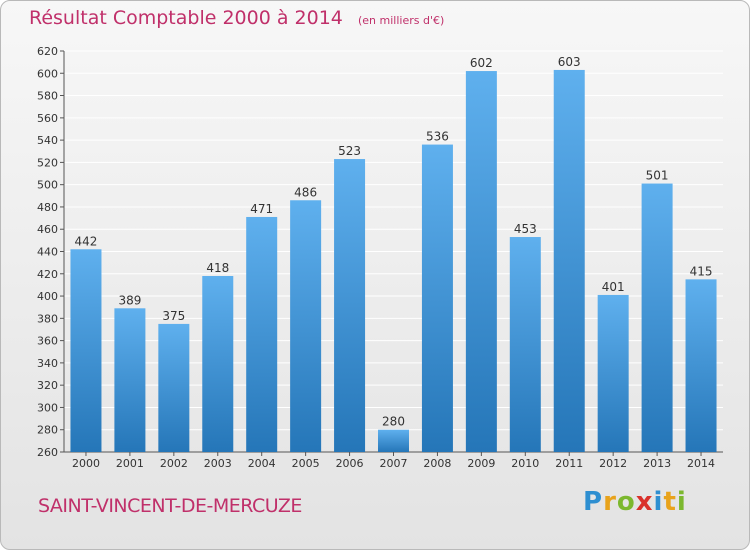 The image size is (750, 550). What do you see at coordinates (481, 63) in the screenshot?
I see `value-label-2009: 602` at bounding box center [481, 63].